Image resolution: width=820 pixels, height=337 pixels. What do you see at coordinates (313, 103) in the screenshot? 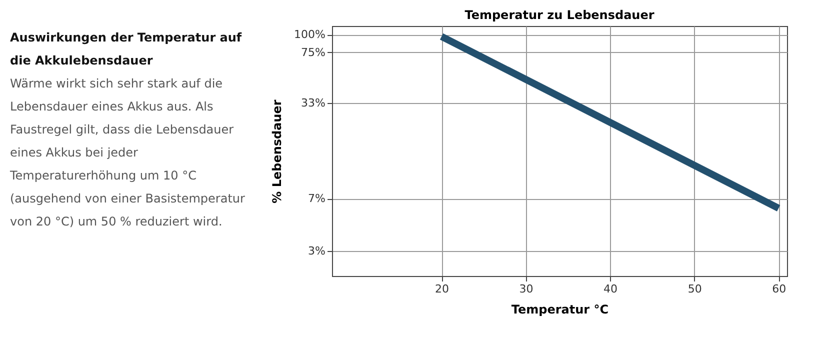
I see `y-tick-label: 33%` at bounding box center [313, 103].